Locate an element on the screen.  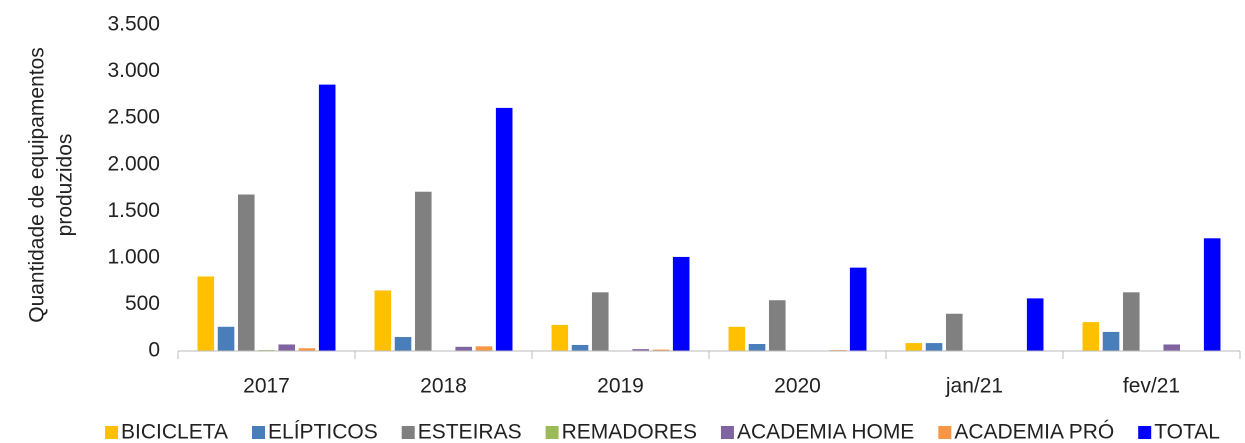
y-tick-label: 3.500 is located at coordinates (133, 24).